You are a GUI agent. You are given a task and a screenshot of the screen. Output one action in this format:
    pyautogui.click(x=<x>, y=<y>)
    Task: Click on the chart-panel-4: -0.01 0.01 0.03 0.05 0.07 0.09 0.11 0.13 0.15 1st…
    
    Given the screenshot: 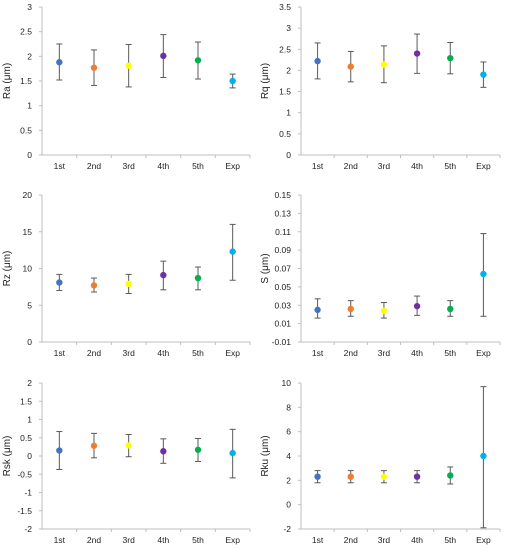 What is the action you would take?
    pyautogui.click(x=380, y=274)
    